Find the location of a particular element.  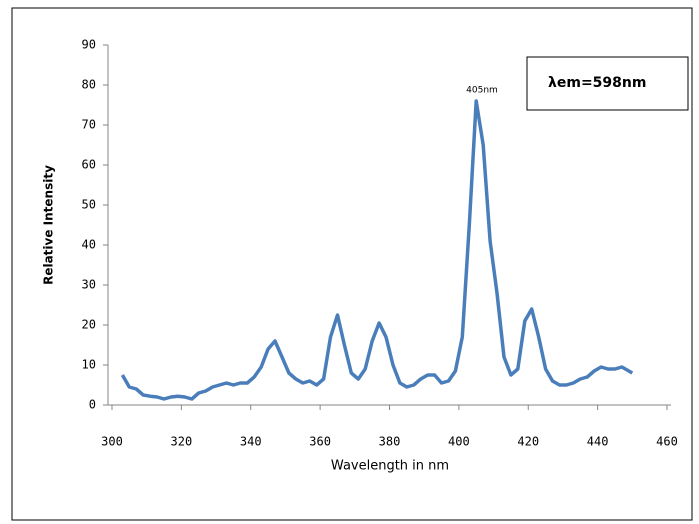

y-tick-label: 30 is located at coordinates (89, 285).